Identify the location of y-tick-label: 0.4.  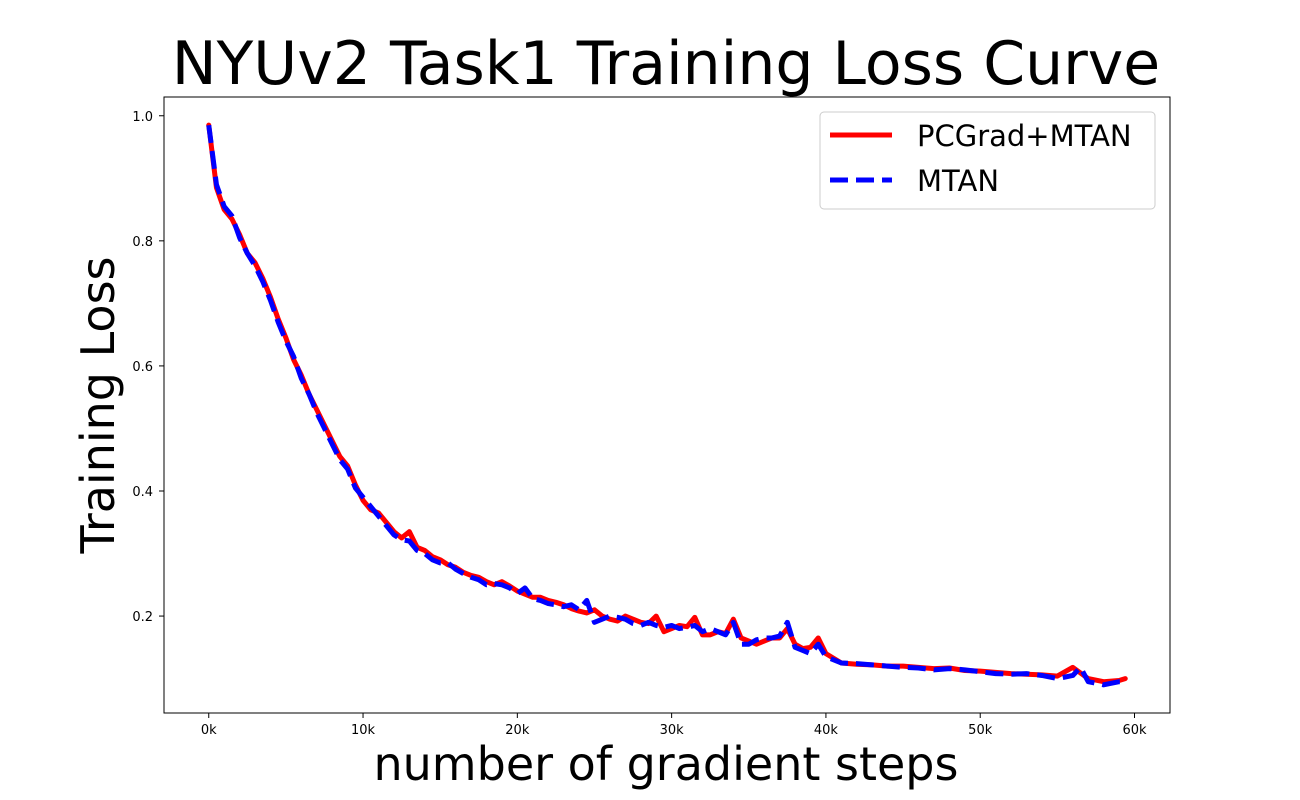
(142, 492).